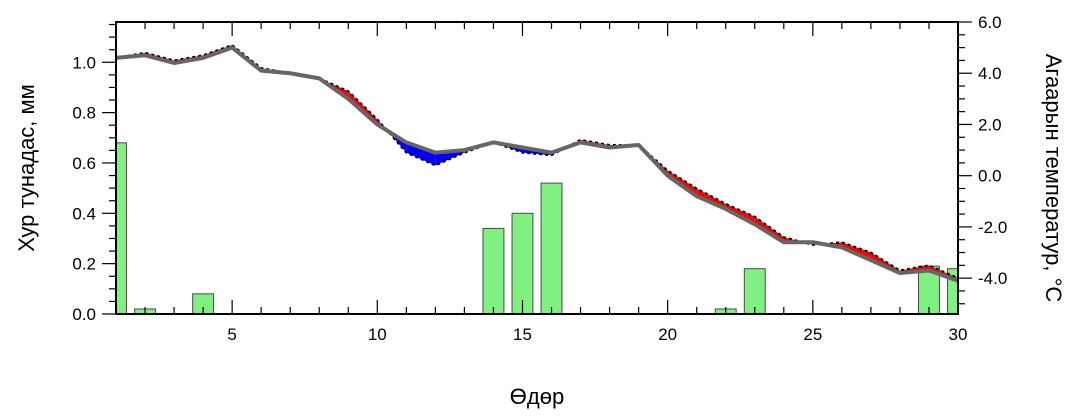  Describe the element at coordinates (992, 278) in the screenshot. I see `y-right-tick-label: -4.0` at that location.